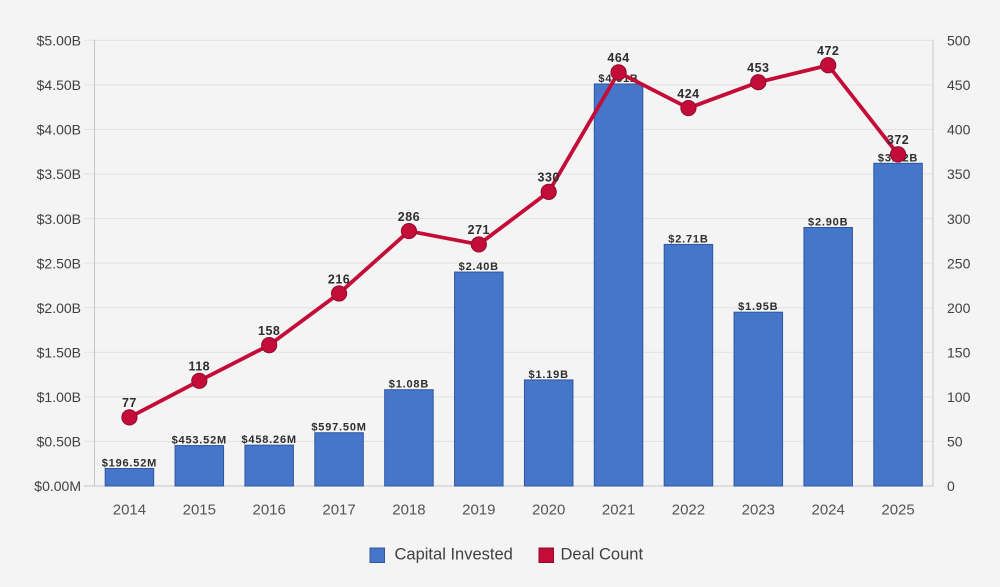 The height and width of the screenshot is (587, 1000). Describe the element at coordinates (59, 85) in the screenshot. I see `svg-text: $4.50B` at that location.